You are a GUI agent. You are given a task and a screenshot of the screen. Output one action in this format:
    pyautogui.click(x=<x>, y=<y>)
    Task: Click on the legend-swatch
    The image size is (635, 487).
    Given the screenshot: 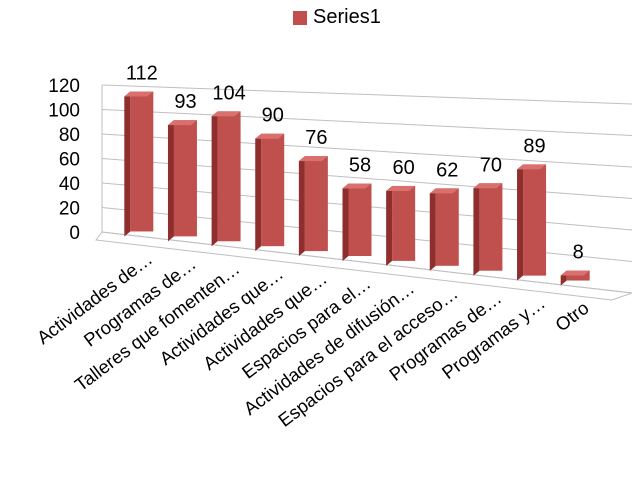 What is the action you would take?
    pyautogui.click(x=300, y=17)
    